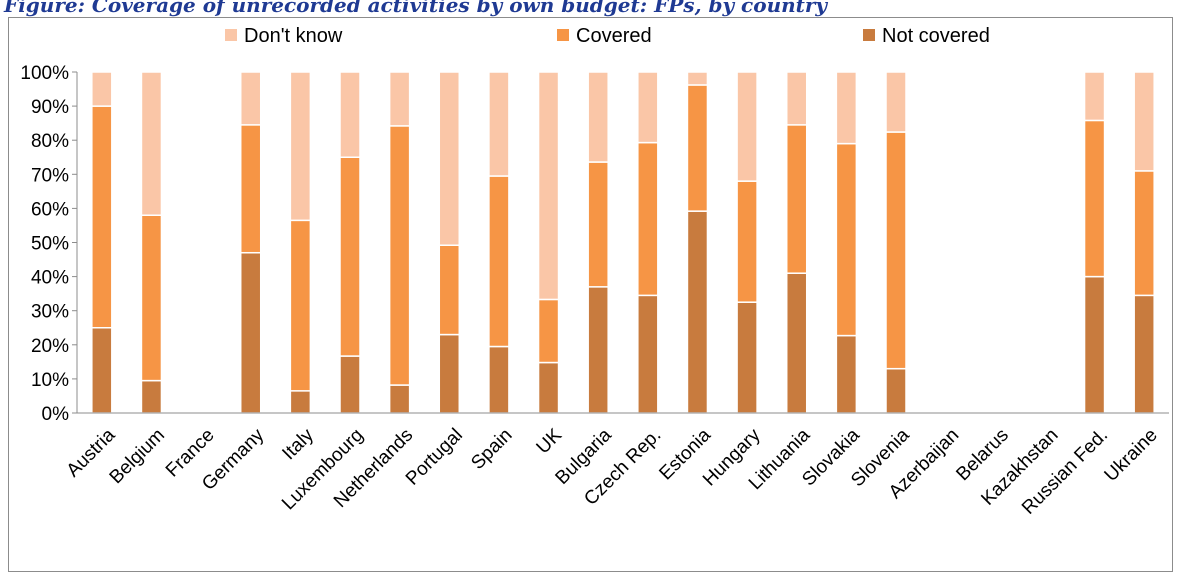 This screenshot has width=1177, height=577. I want to click on legend-label: Not covered, so click(936, 36).